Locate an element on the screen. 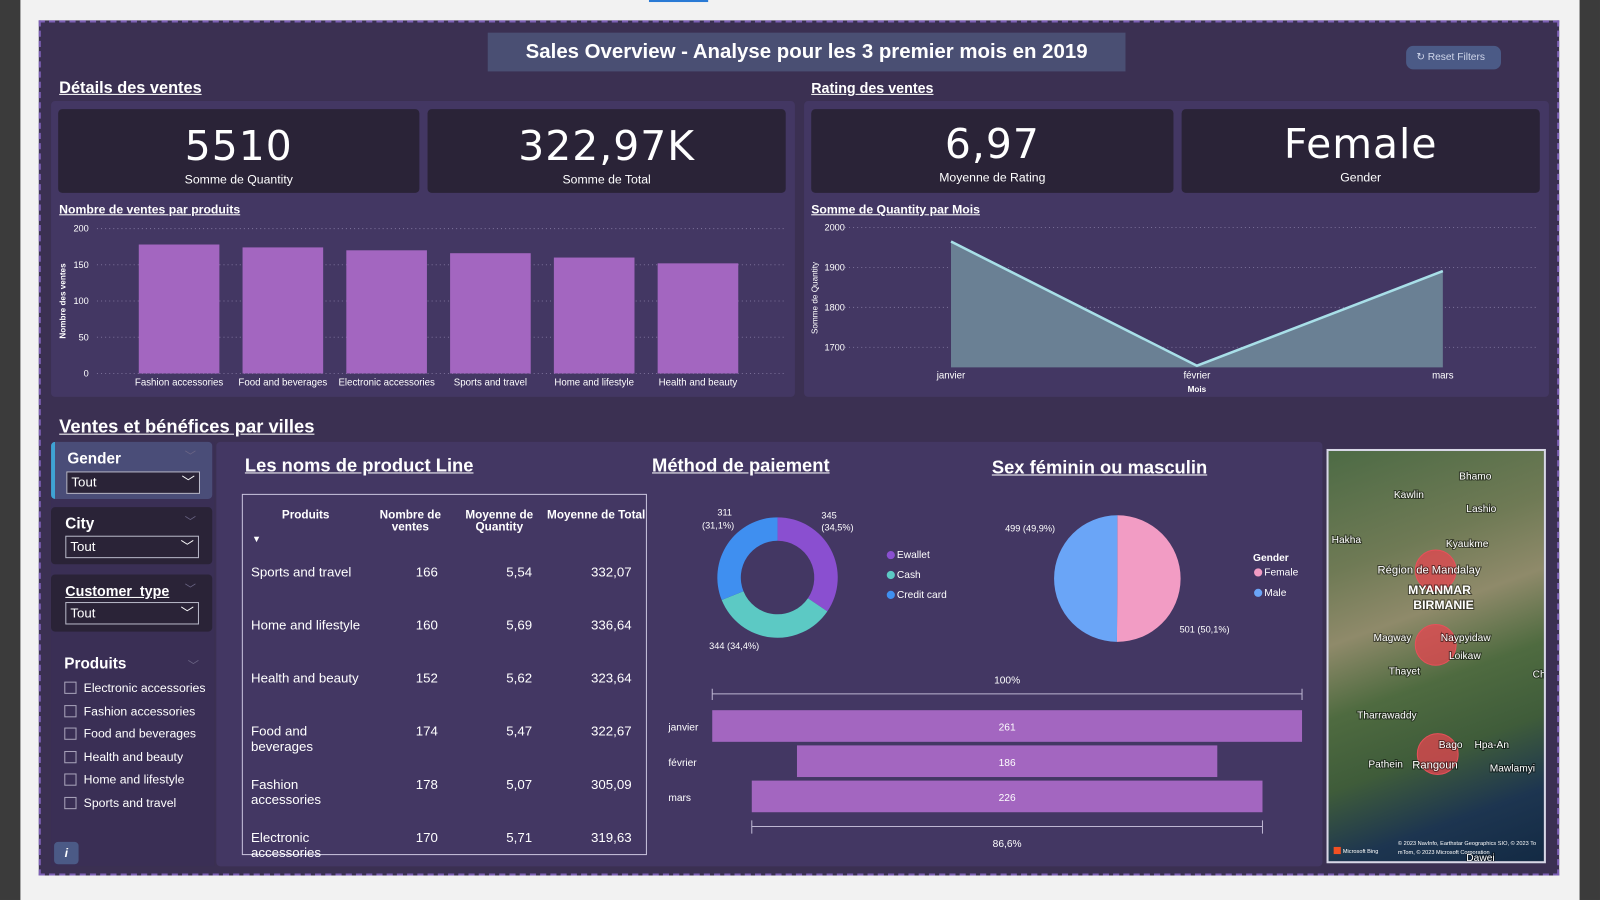  data-label: 311 is located at coordinates (724, 512).